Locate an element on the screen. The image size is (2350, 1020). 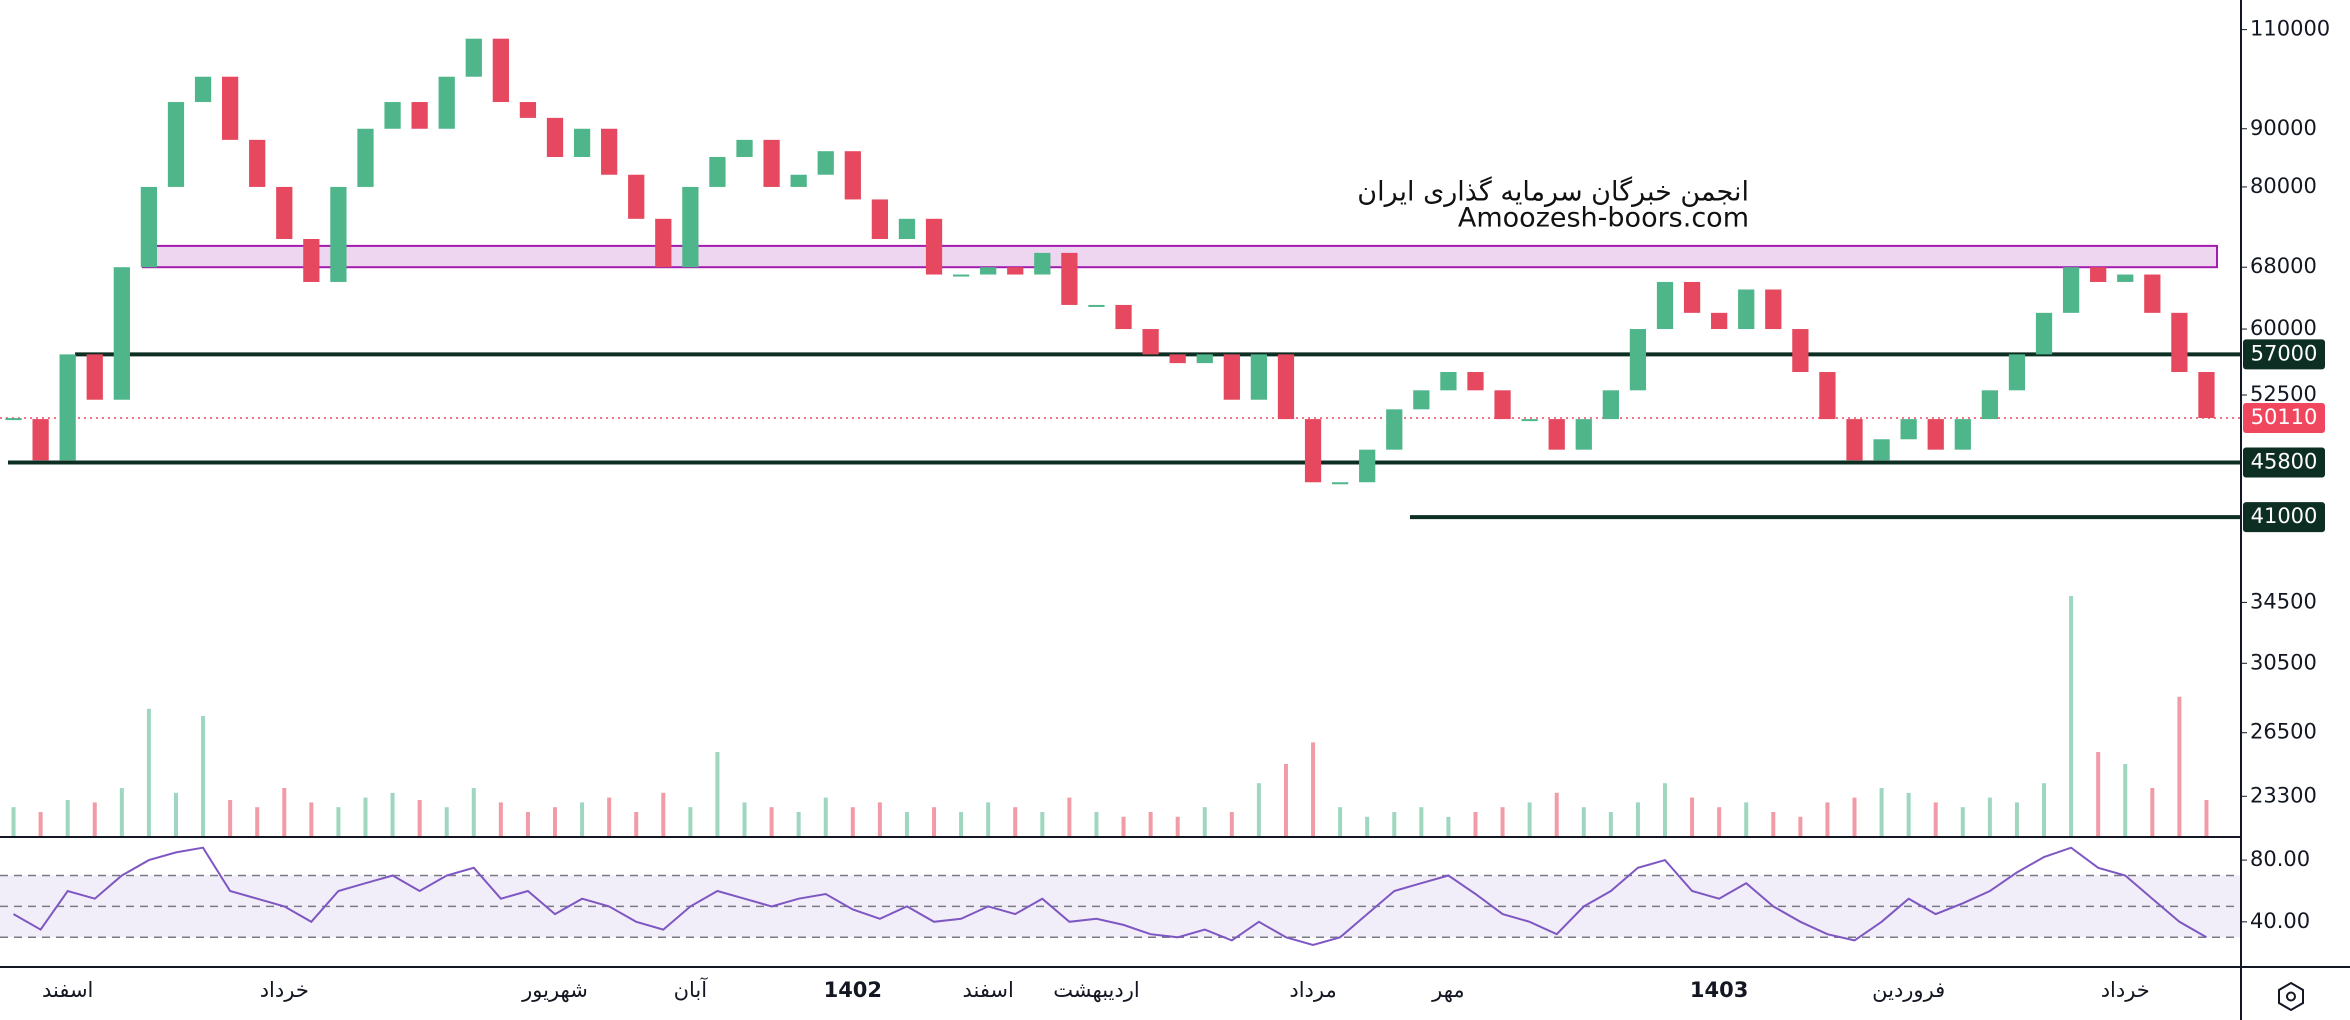
y-tick-label: 90000 is located at coordinates (2283, 128).